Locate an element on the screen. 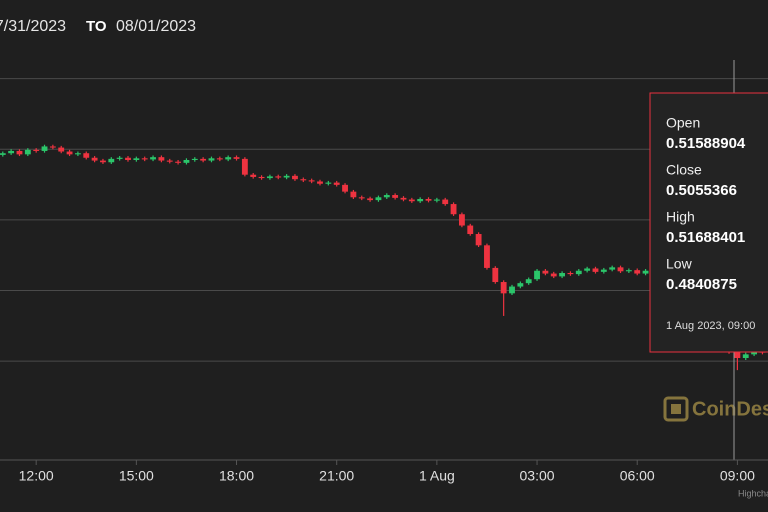 The width and height of the screenshot is (768, 512). watermark-icon is located at coordinates (676, 409).